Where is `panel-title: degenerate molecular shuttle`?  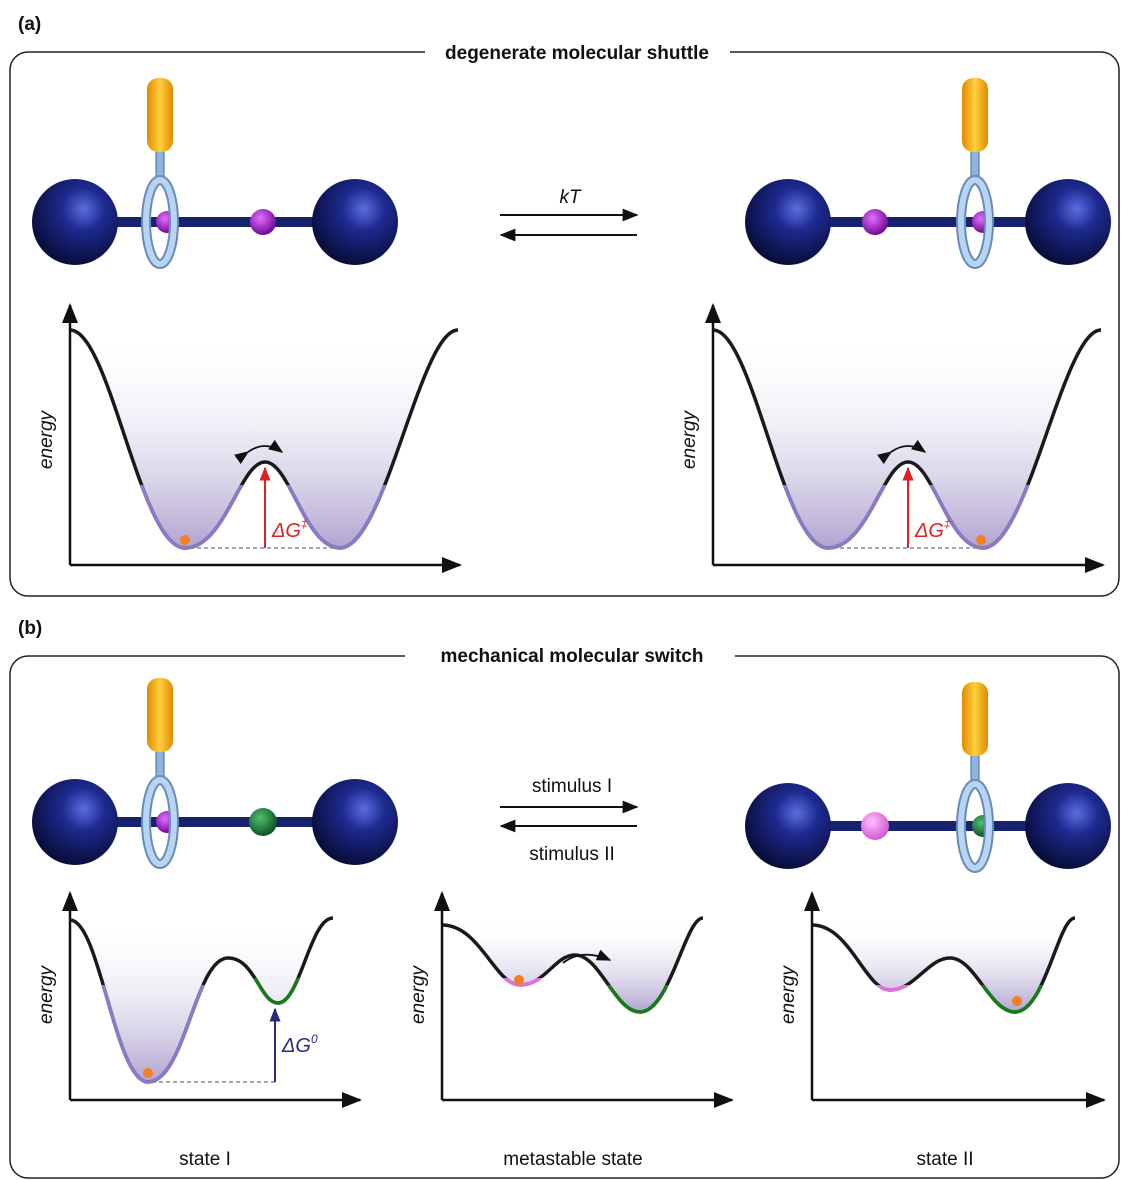
panel-title: degenerate molecular shuttle is located at coordinates (577, 53).